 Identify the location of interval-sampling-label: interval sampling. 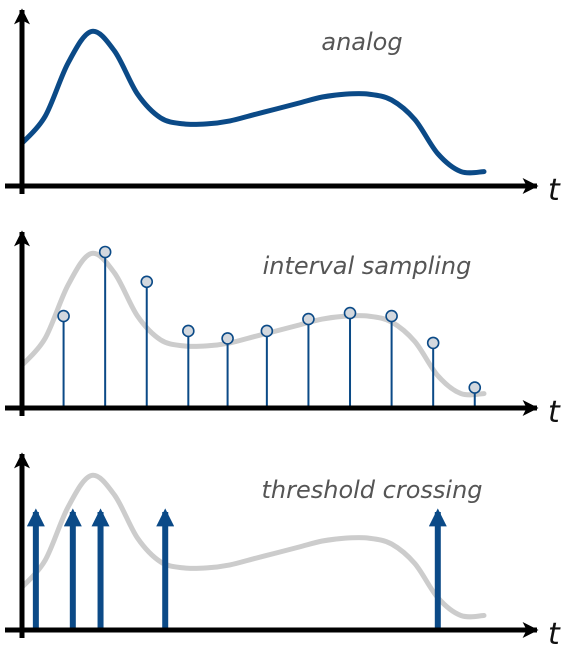
(367, 266).